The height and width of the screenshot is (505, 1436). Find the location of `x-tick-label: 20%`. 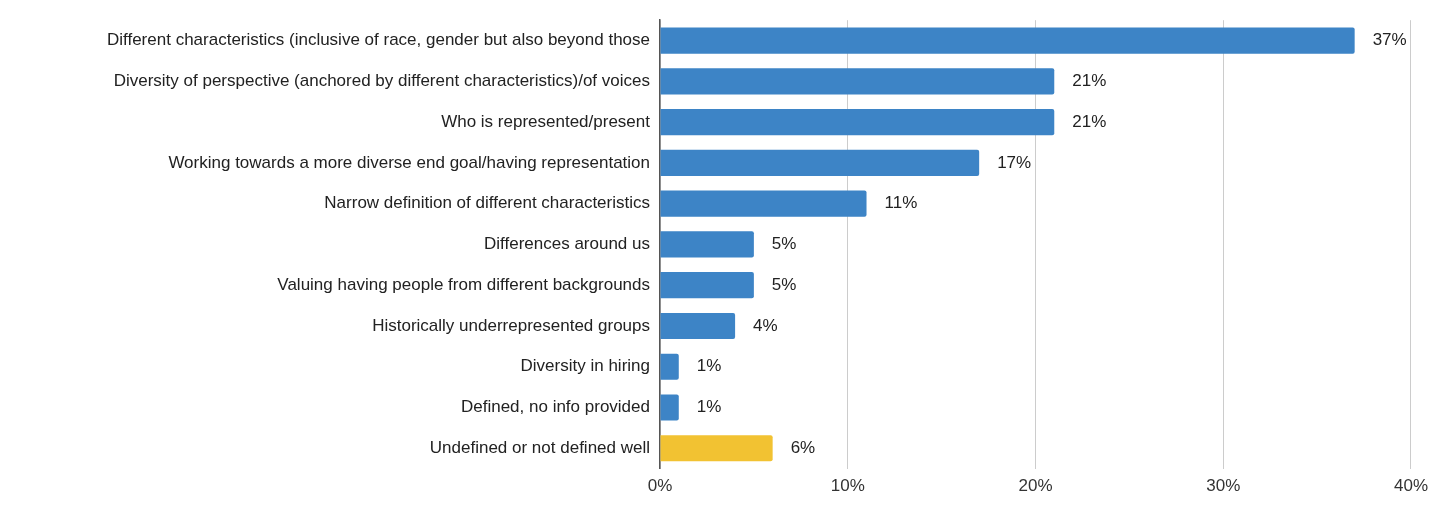

x-tick-label: 20% is located at coordinates (1035, 486).